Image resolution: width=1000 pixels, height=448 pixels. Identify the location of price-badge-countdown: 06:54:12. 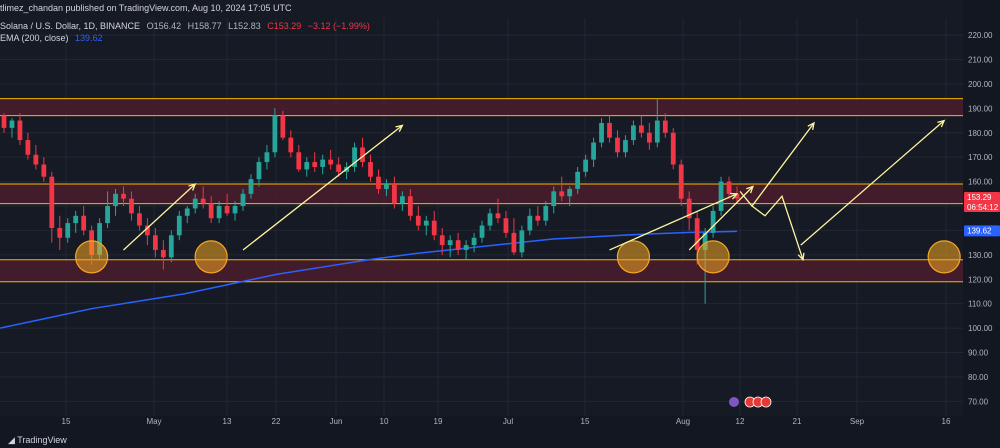
(983, 207).